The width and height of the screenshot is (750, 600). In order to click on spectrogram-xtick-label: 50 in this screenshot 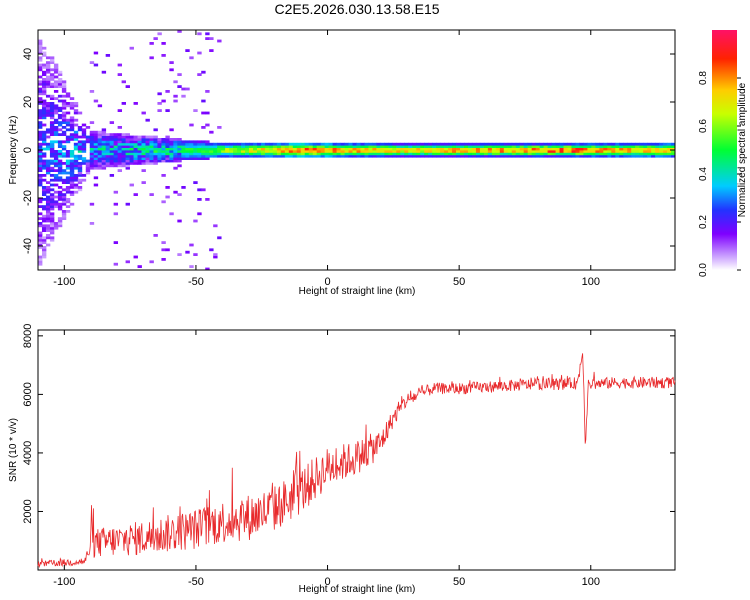, I will do `click(459, 282)`.